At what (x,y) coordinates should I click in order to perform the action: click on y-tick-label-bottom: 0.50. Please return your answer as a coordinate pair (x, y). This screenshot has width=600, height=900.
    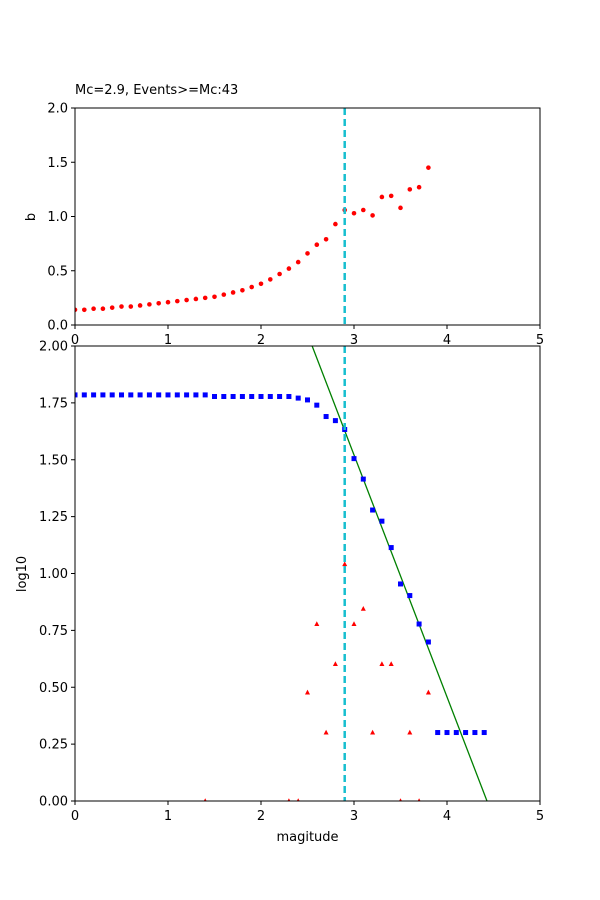
    Looking at the image, I should click on (53, 688).